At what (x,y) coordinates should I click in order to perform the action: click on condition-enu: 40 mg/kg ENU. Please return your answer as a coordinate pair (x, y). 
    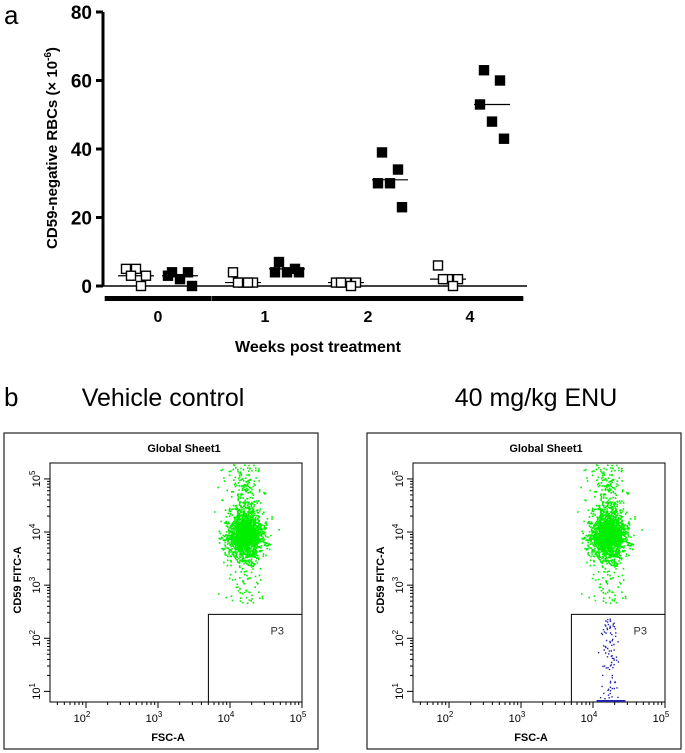
    Looking at the image, I should click on (536, 398).